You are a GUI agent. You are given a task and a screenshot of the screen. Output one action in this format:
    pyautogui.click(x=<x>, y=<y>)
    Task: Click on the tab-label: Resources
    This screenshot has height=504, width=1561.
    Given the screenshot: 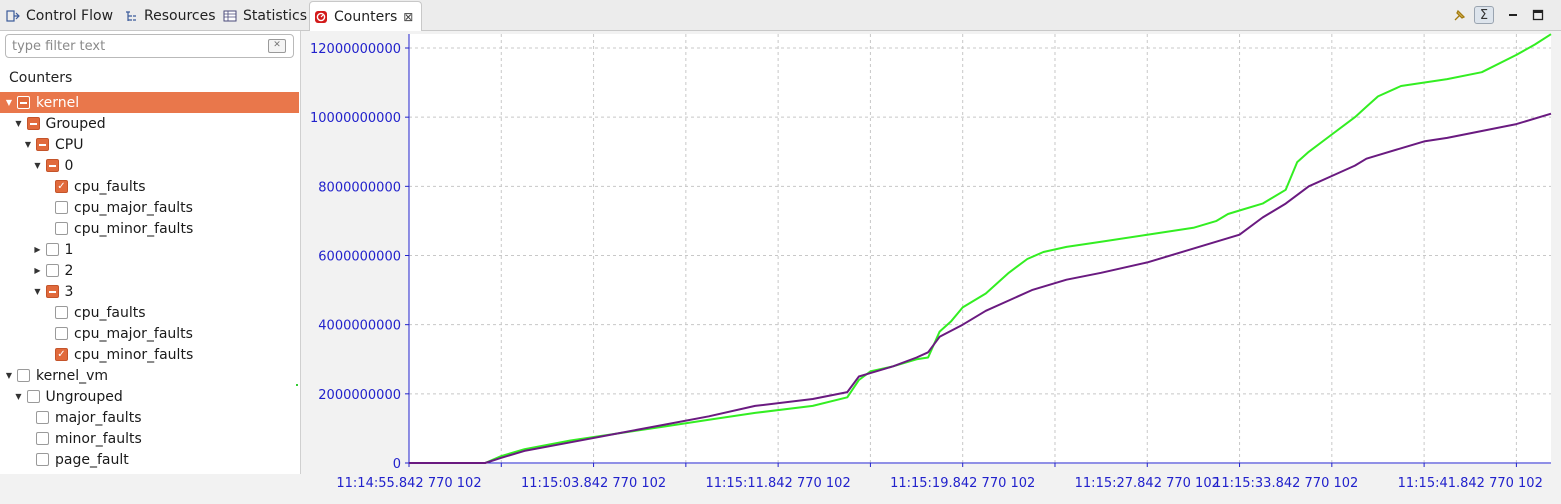 What is the action you would take?
    pyautogui.click(x=180, y=16)
    